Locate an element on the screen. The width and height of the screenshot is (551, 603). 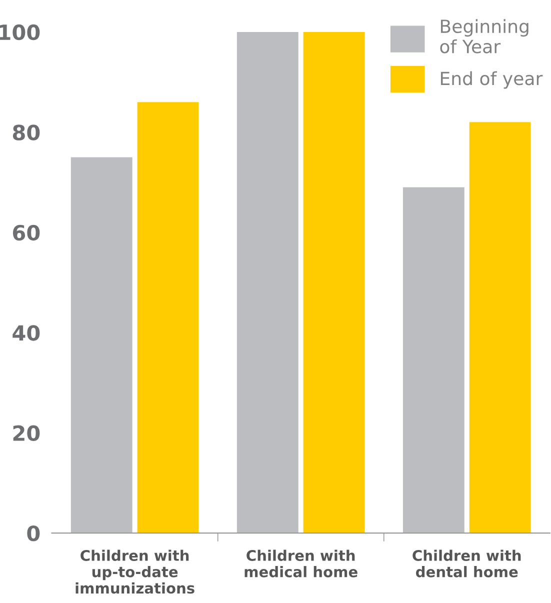
x-tick-label: Children with up-to-date immunizations is located at coordinates (135, 572).